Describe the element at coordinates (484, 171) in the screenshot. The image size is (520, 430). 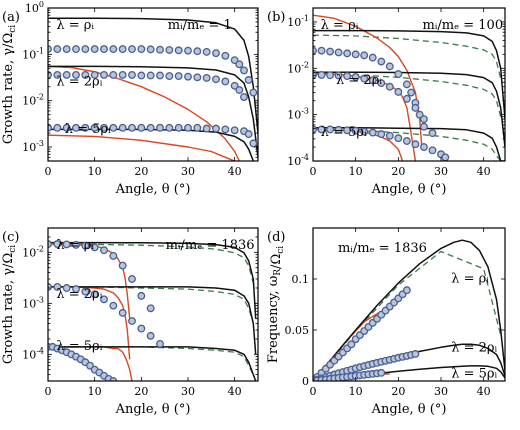
I see `x-tick-label: 40` at that location.